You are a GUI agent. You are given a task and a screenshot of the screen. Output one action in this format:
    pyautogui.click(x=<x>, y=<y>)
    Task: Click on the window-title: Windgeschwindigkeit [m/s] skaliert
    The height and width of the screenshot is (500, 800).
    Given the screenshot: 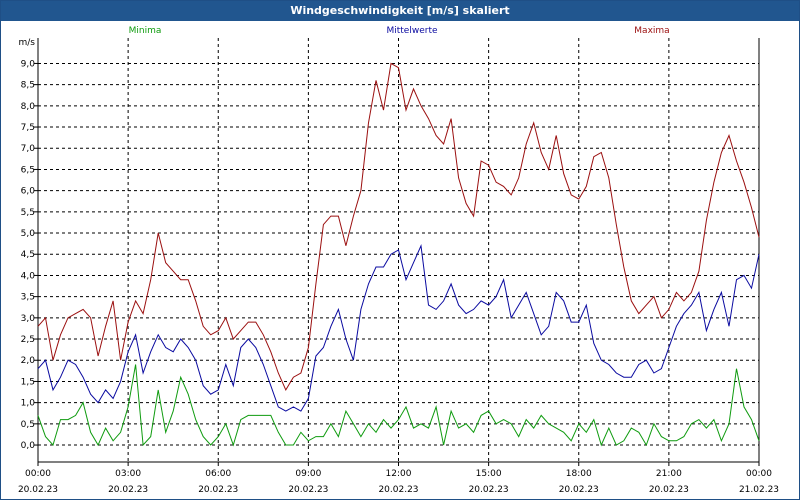 What is the action you would take?
    pyautogui.click(x=400, y=11)
    